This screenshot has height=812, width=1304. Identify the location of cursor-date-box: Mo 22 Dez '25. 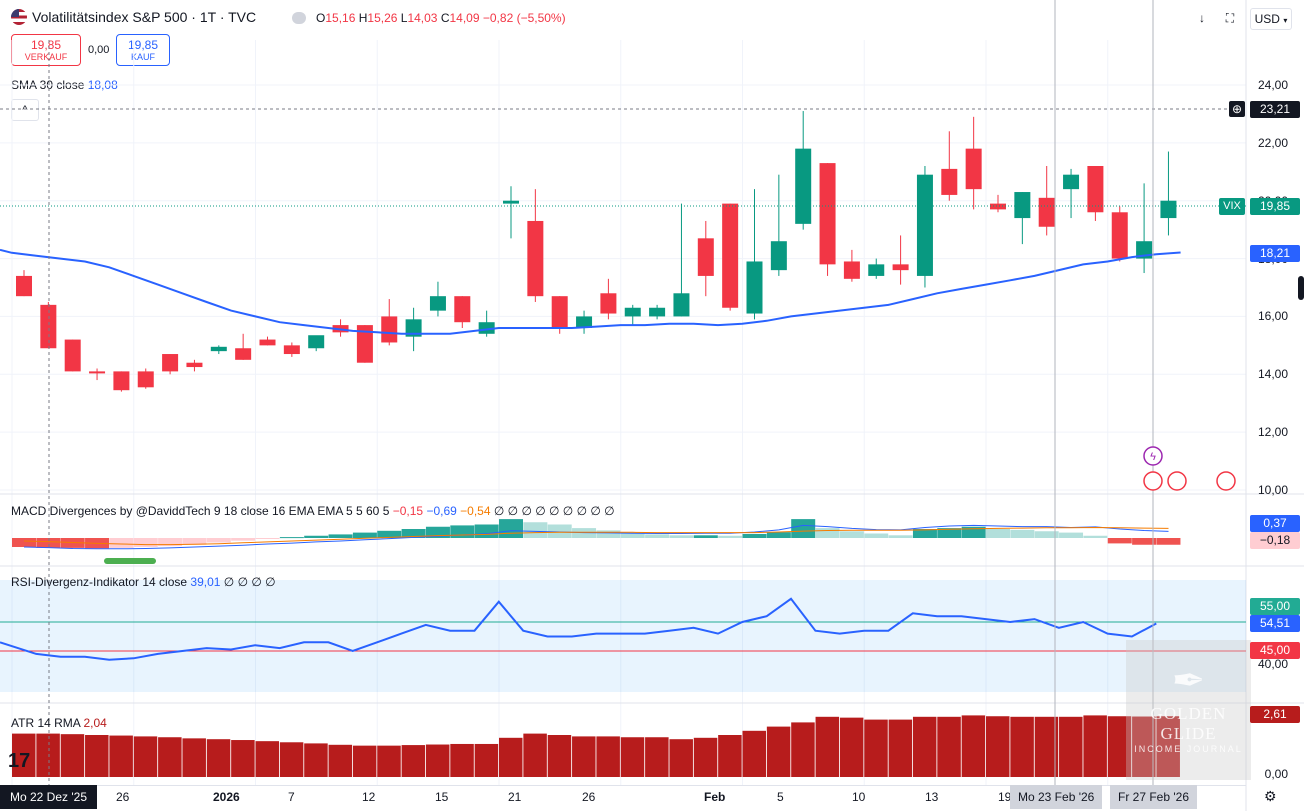
(48, 797).